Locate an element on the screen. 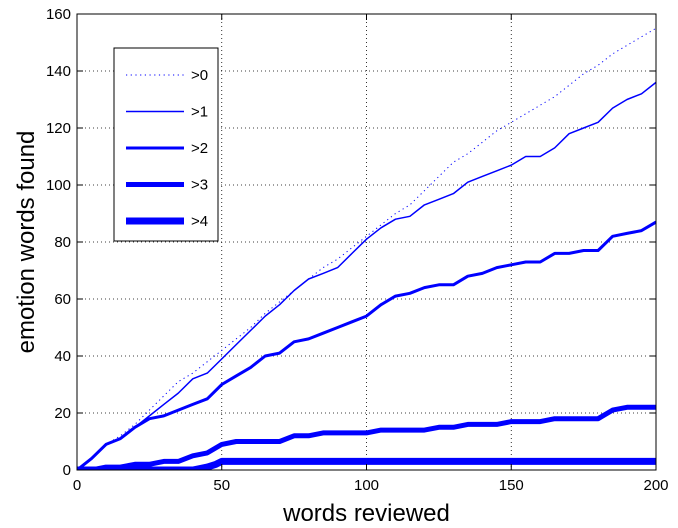  x-tick-label: 150 is located at coordinates (511, 485).